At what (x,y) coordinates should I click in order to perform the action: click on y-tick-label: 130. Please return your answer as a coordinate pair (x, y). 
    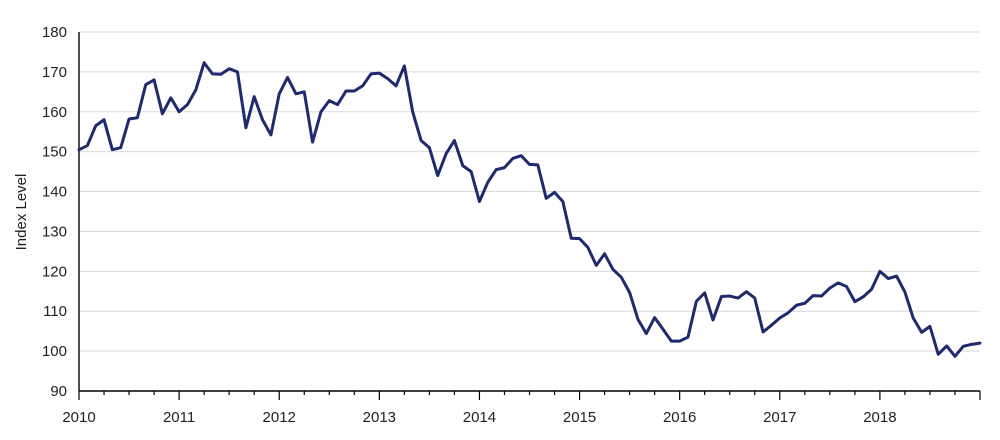
    Looking at the image, I should click on (54, 231).